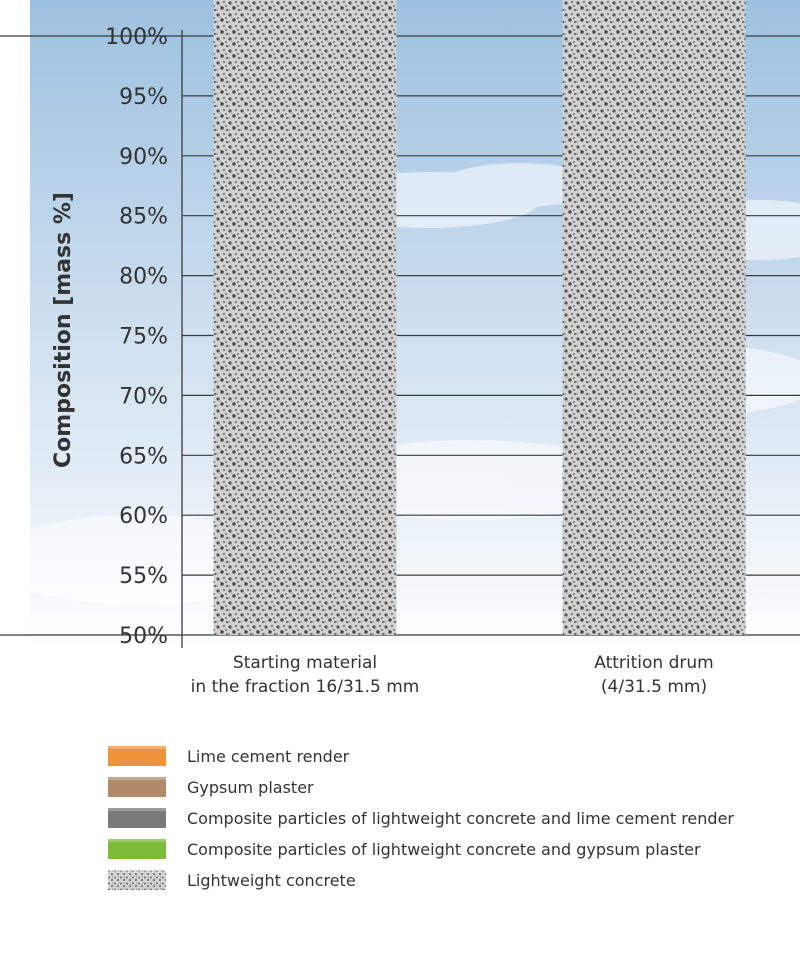 This screenshot has width=800, height=960. Describe the element at coordinates (143, 576) in the screenshot. I see `y-tick-label: 55%` at that location.